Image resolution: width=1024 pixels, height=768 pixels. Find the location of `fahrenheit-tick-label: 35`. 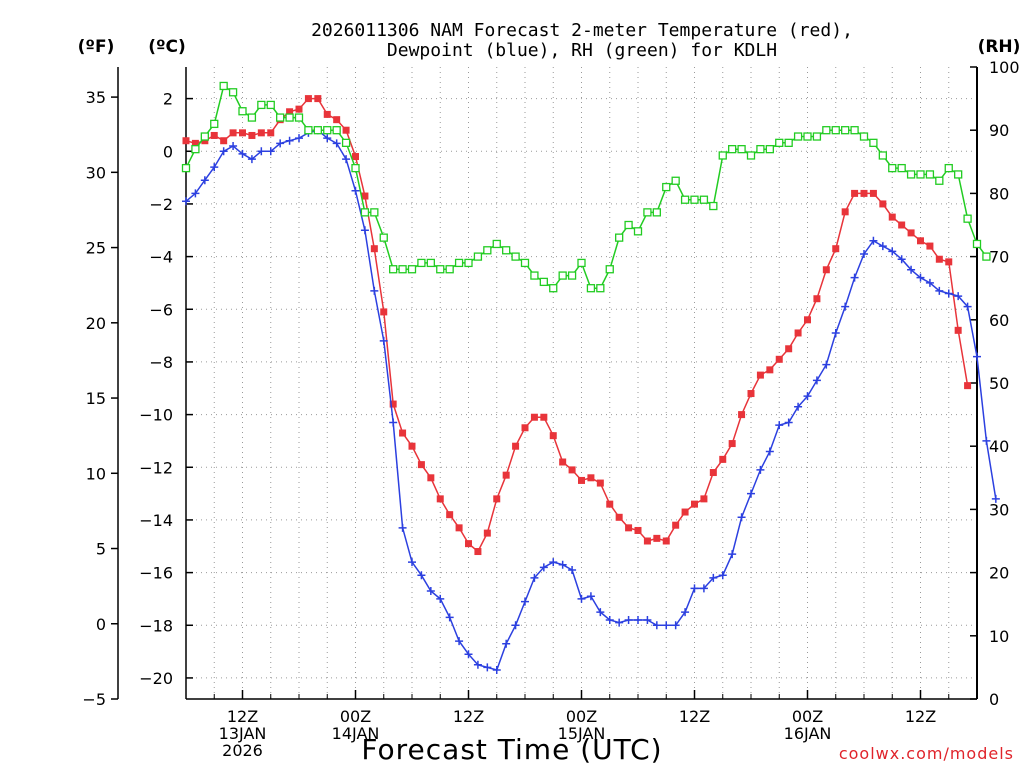

fahrenheit-tick-label: 35 is located at coordinates (96, 97).